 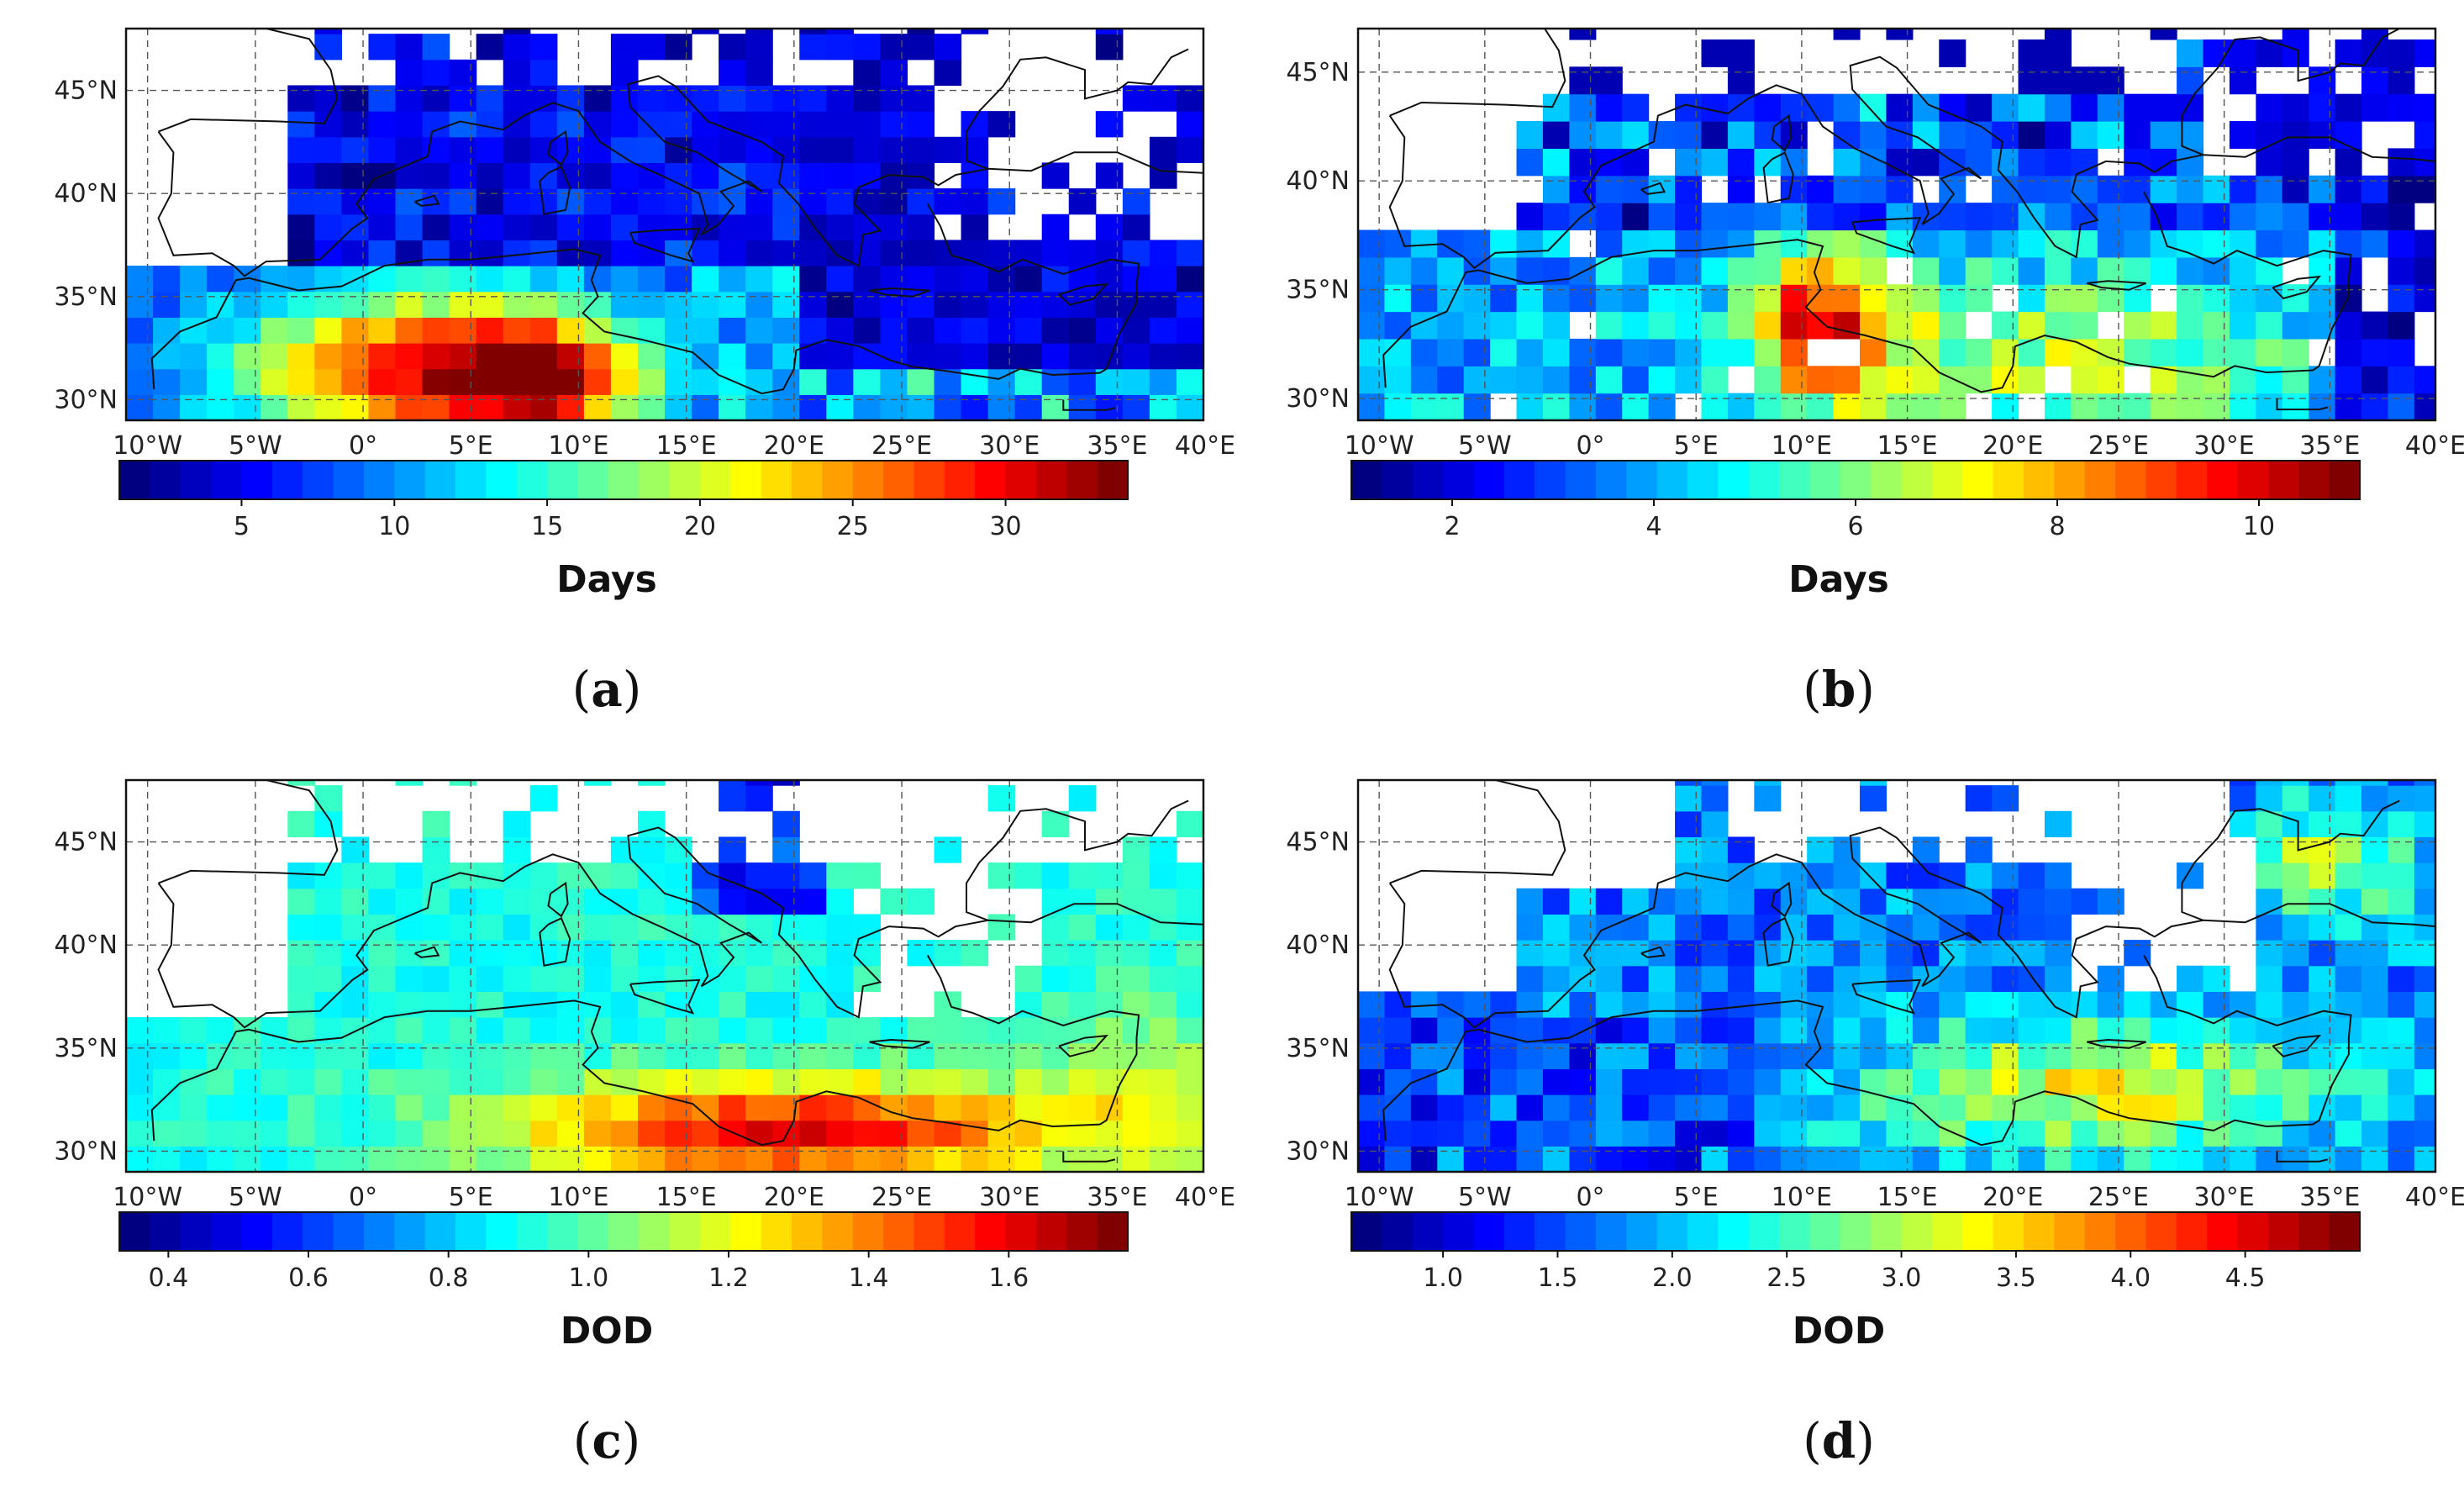 What do you see at coordinates (1907, 1197) in the screenshot?
I see `x-tick-label: 15°E` at bounding box center [1907, 1197].